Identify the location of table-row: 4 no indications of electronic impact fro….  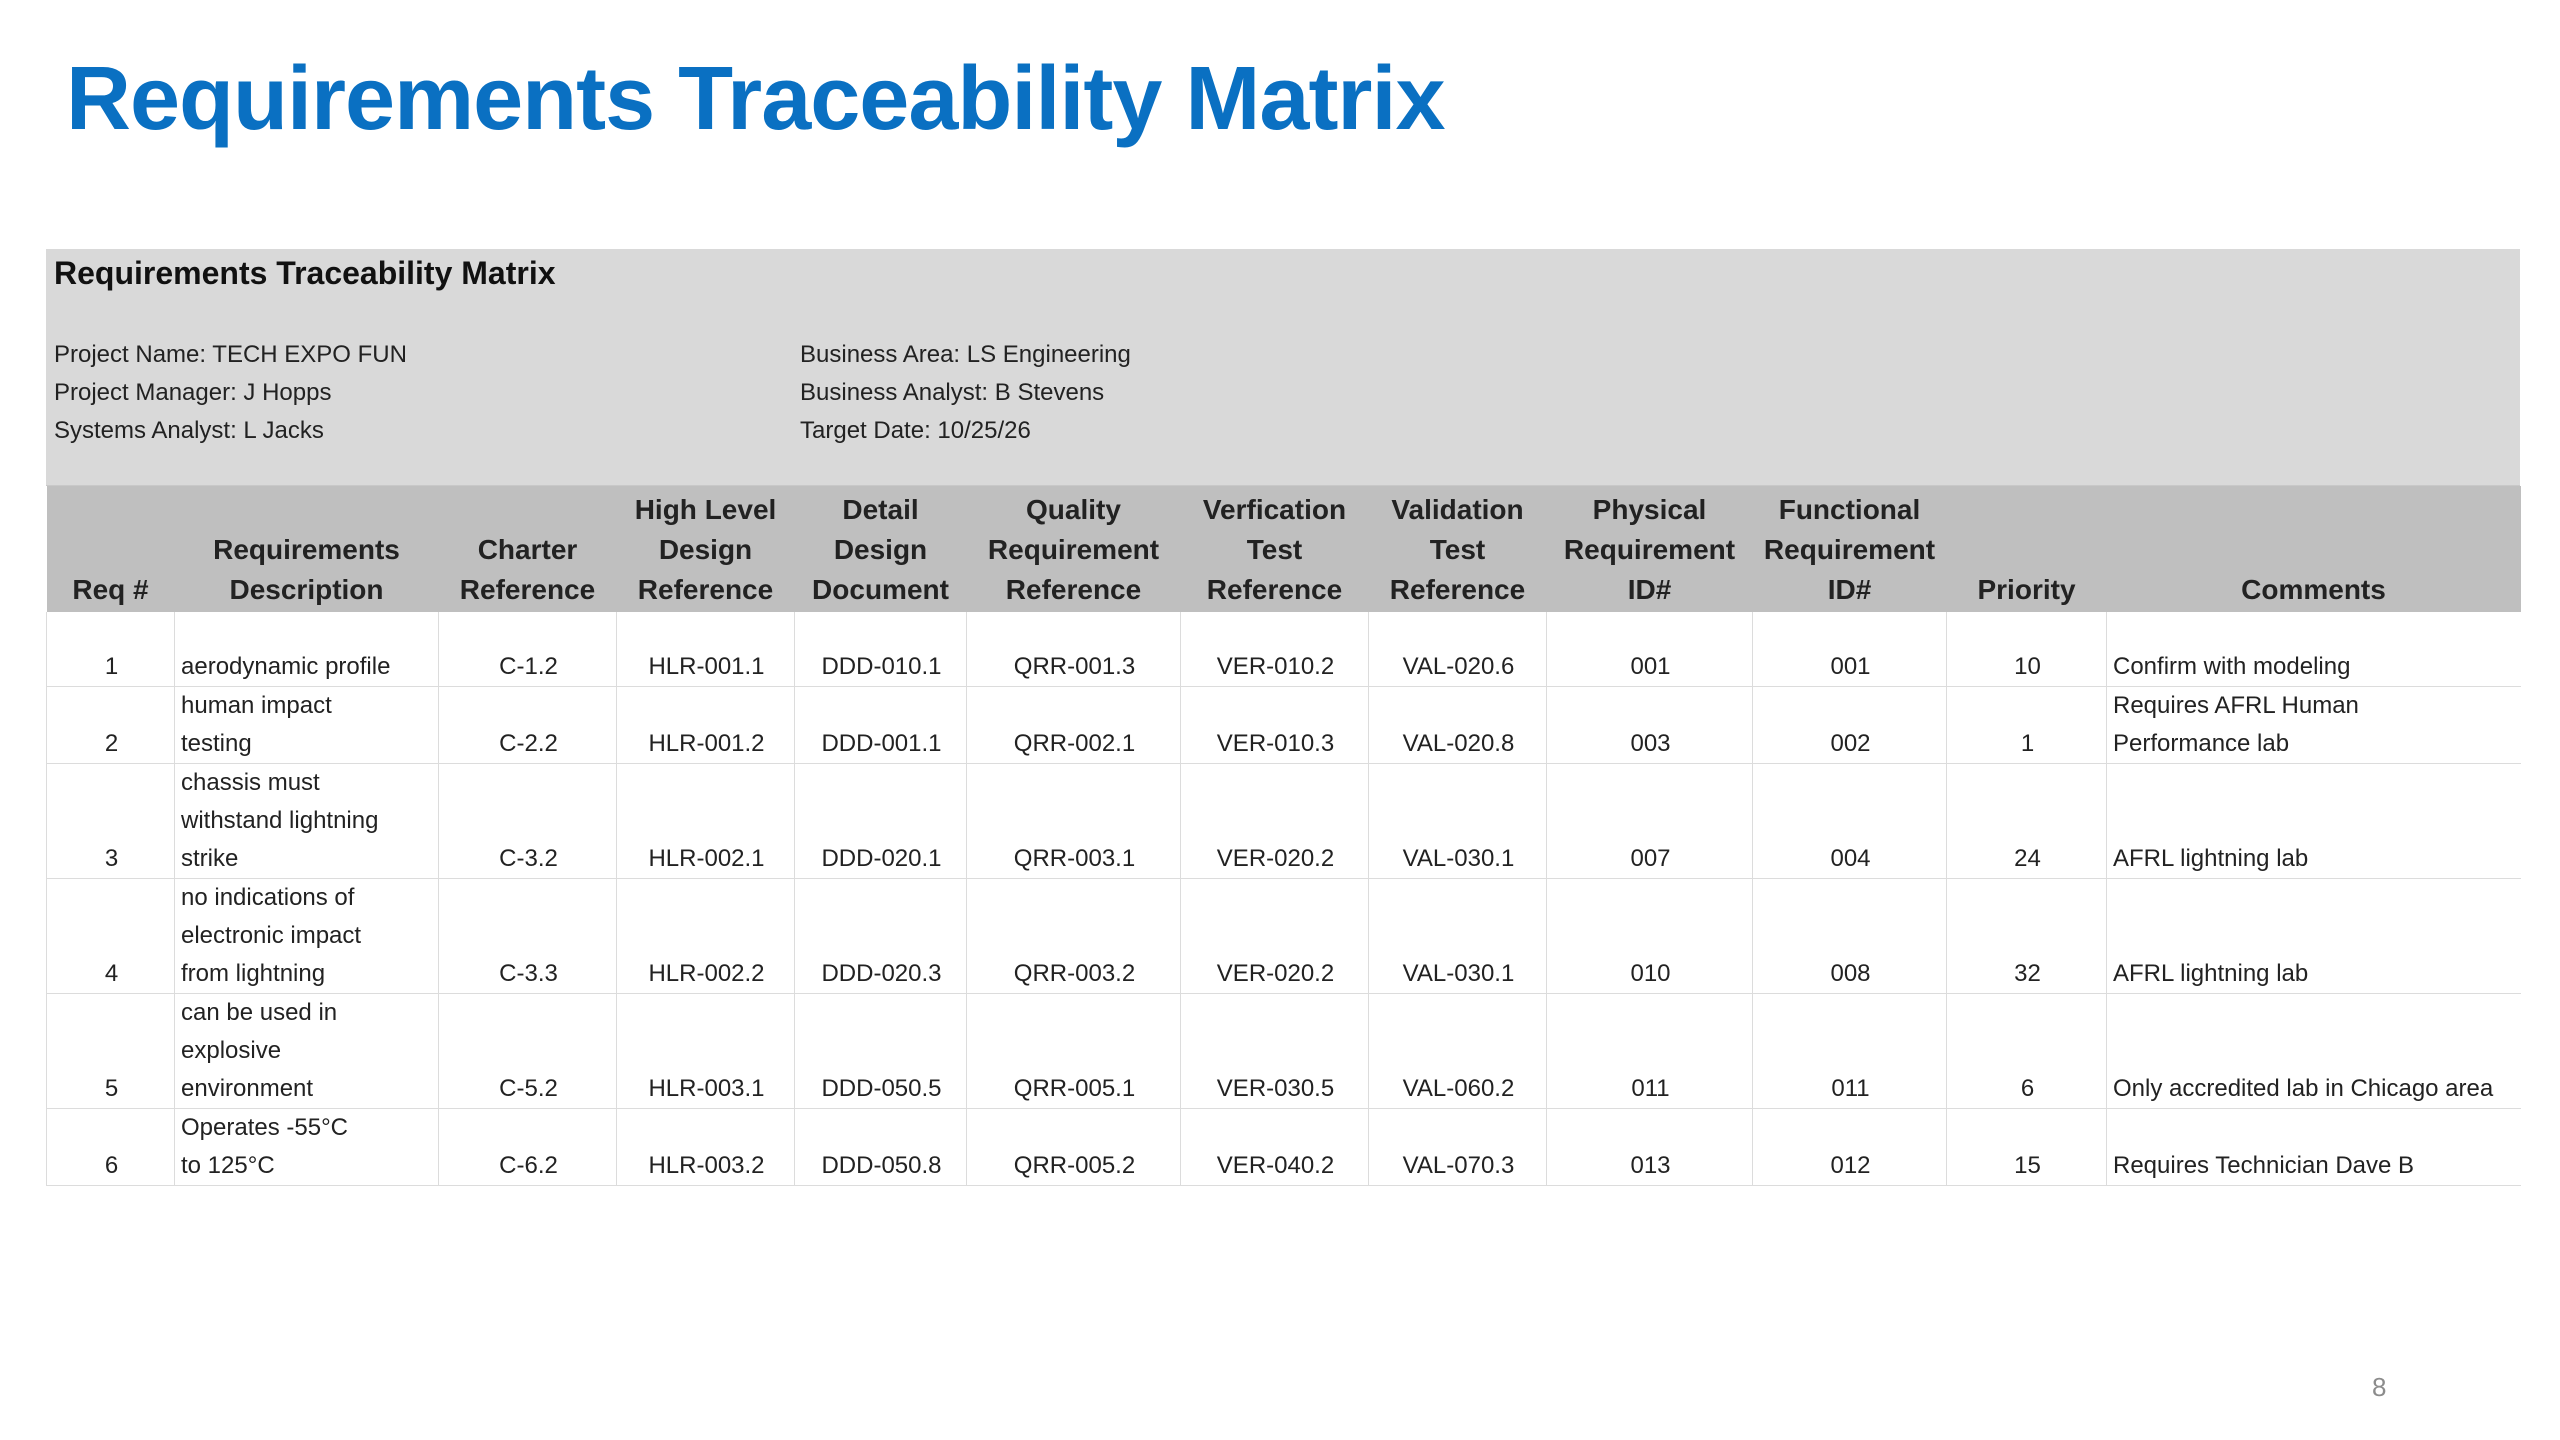
(1283, 936).